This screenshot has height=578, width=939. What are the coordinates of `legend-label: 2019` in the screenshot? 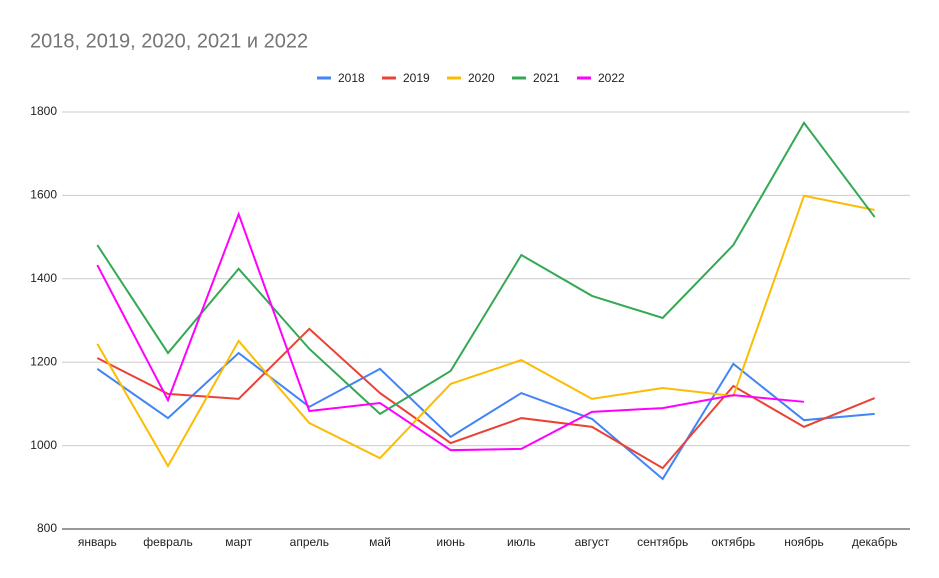 It's located at (416, 78).